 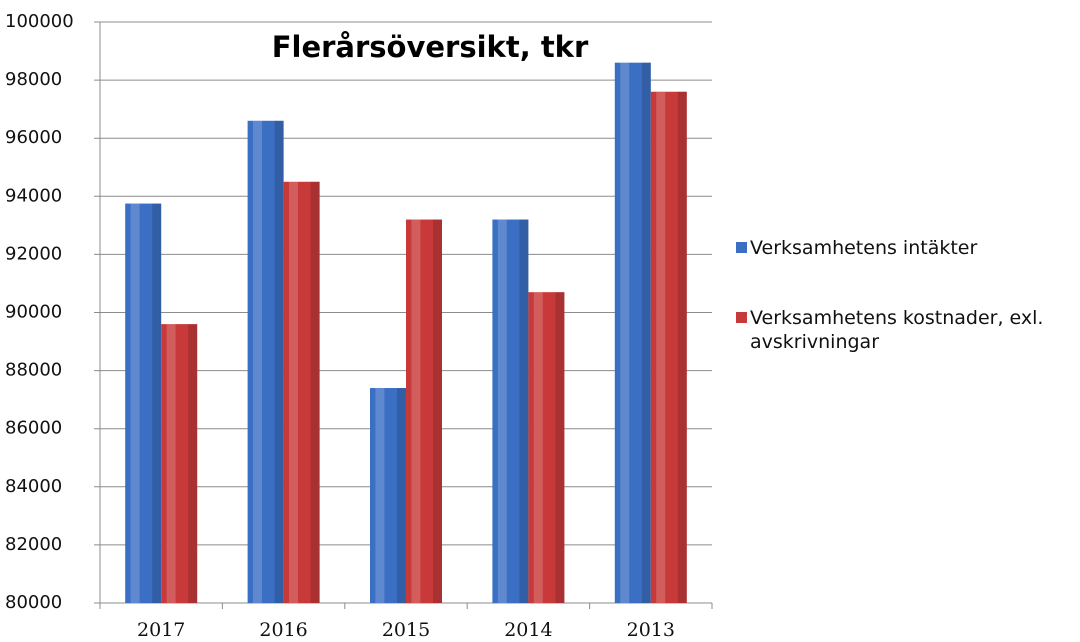 What do you see at coordinates (33, 428) in the screenshot?
I see `y-tick-label: 86000` at bounding box center [33, 428].